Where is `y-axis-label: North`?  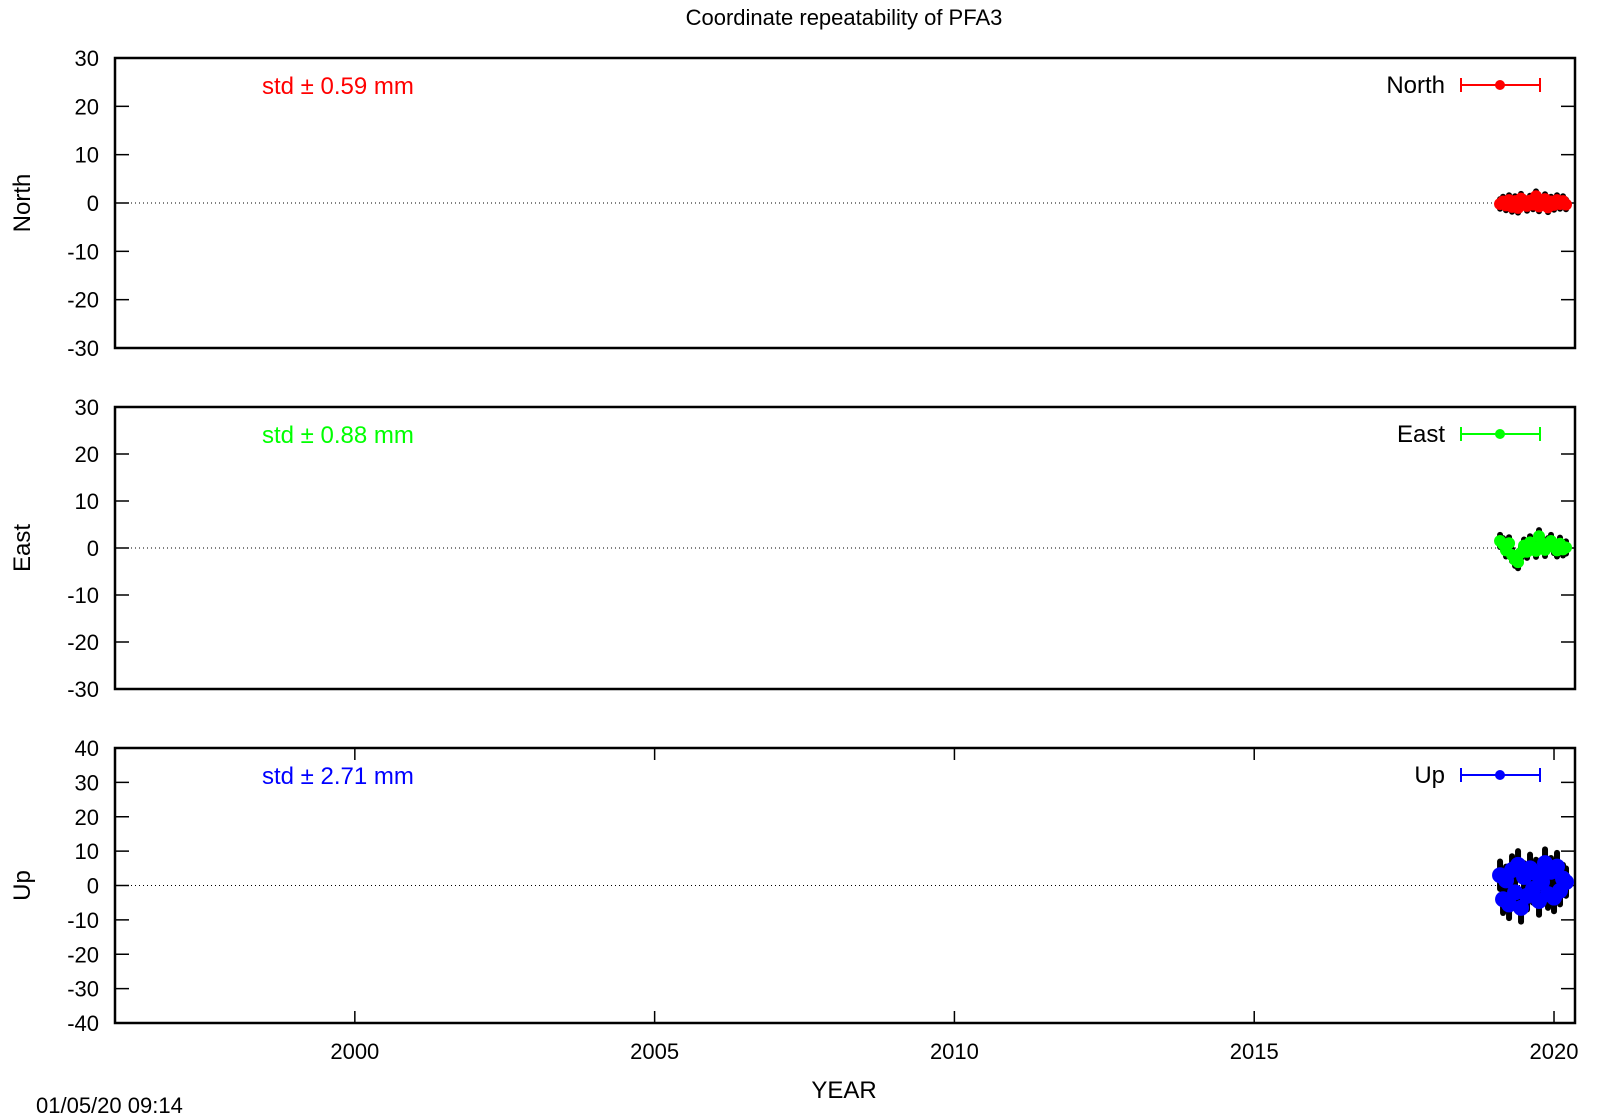 y-axis-label: North is located at coordinates (22, 203).